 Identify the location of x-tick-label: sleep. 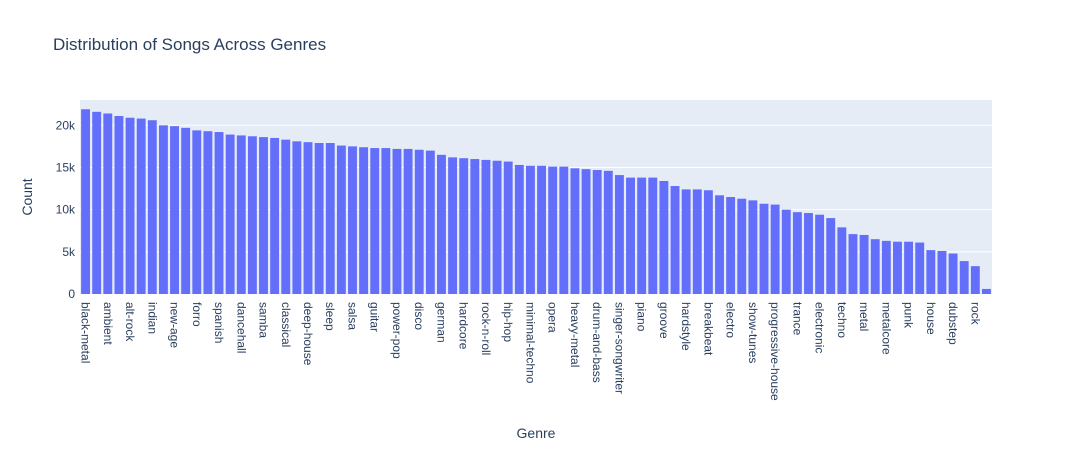
(330, 316).